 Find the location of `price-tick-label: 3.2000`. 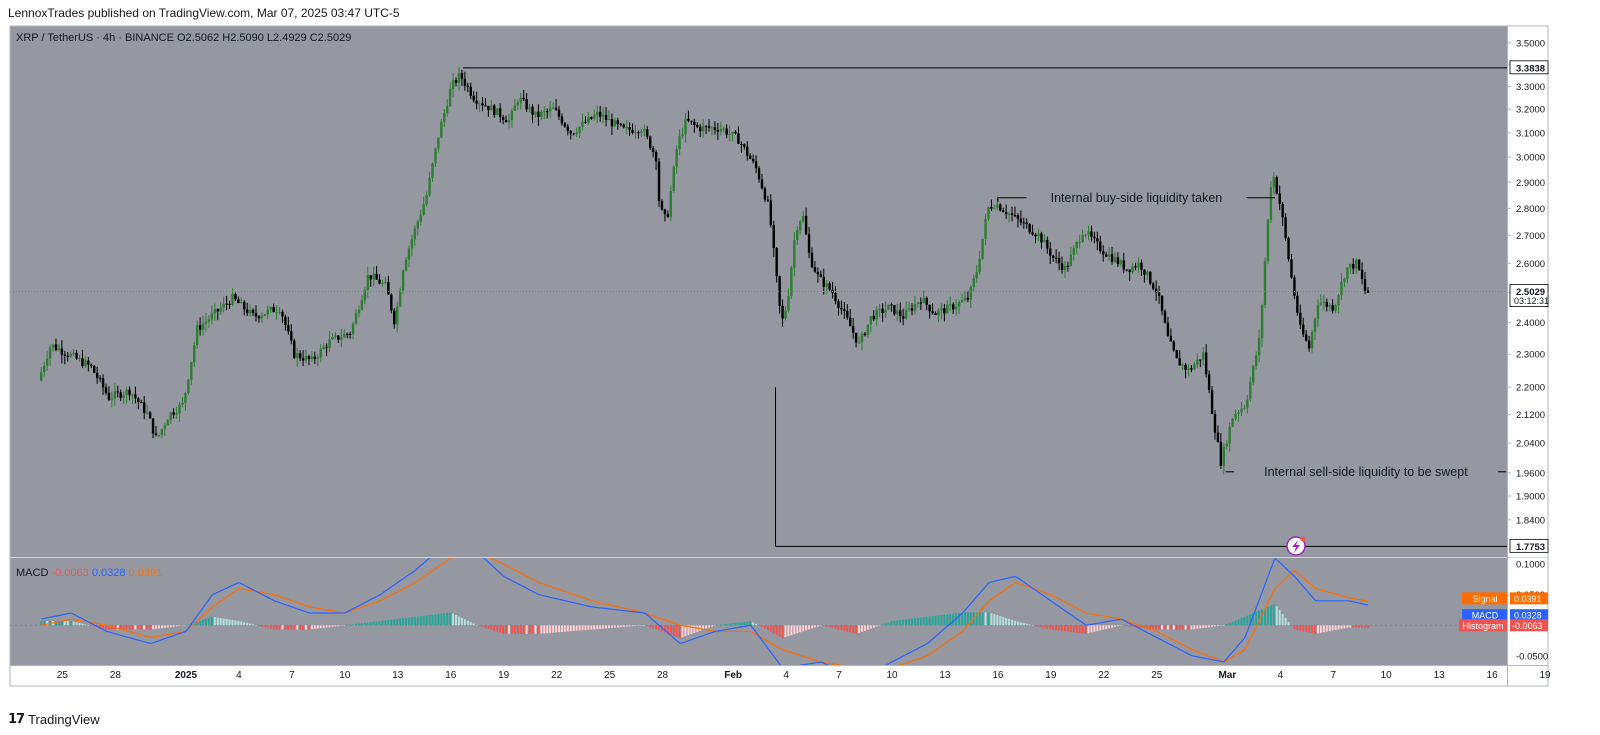

price-tick-label: 3.2000 is located at coordinates (1530, 110).